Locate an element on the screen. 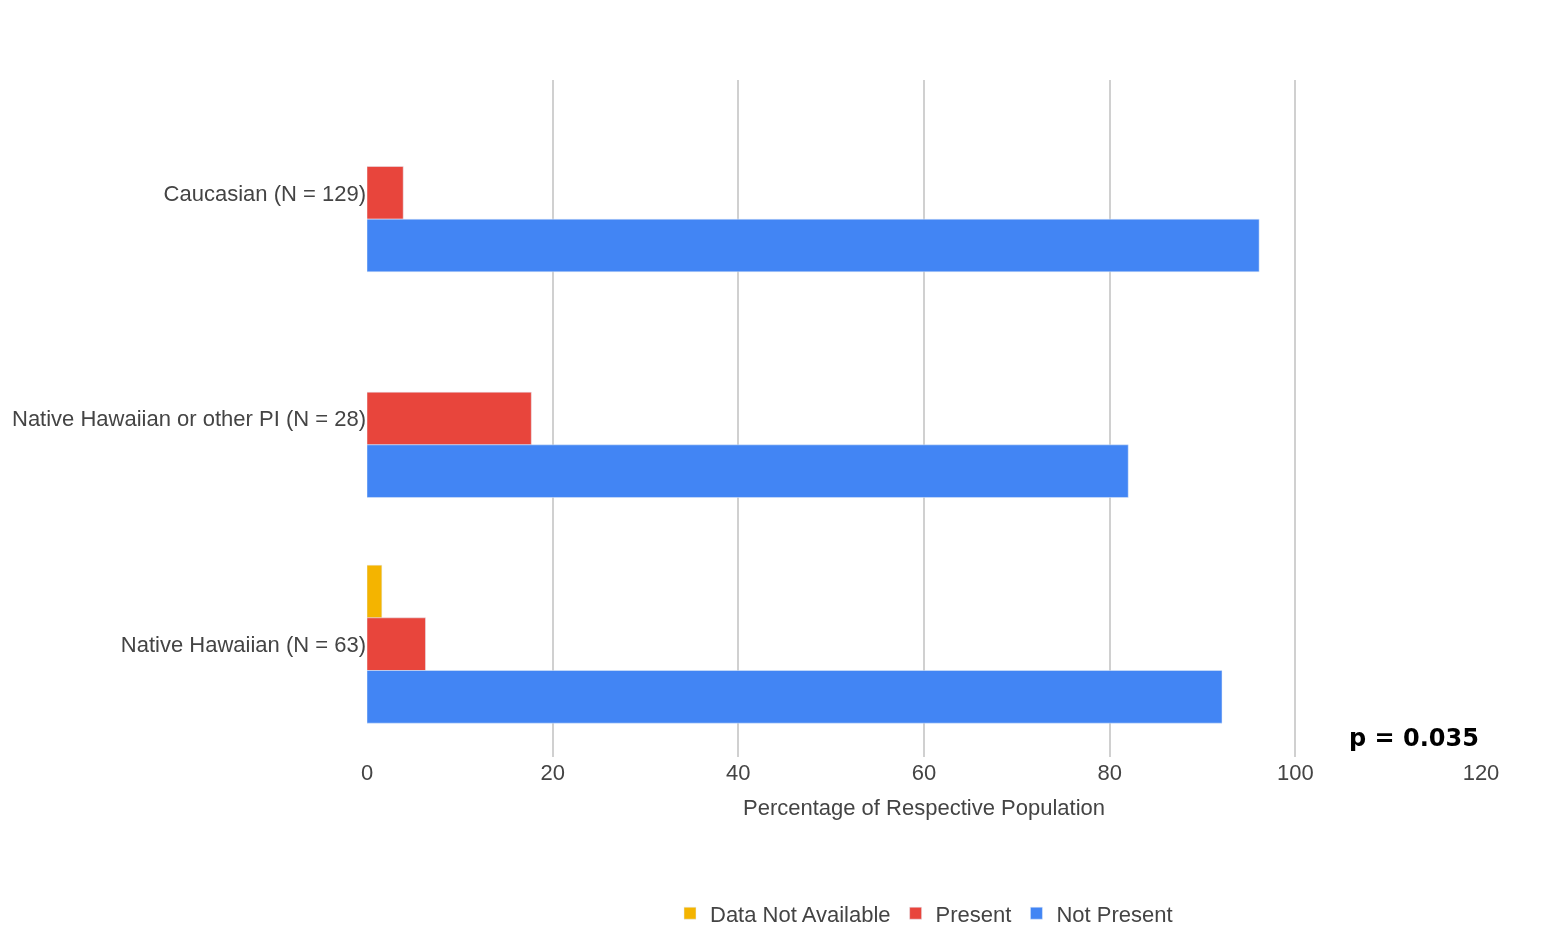 This screenshot has width=1541, height=947. x-tick-label: 100 is located at coordinates (1295, 772).